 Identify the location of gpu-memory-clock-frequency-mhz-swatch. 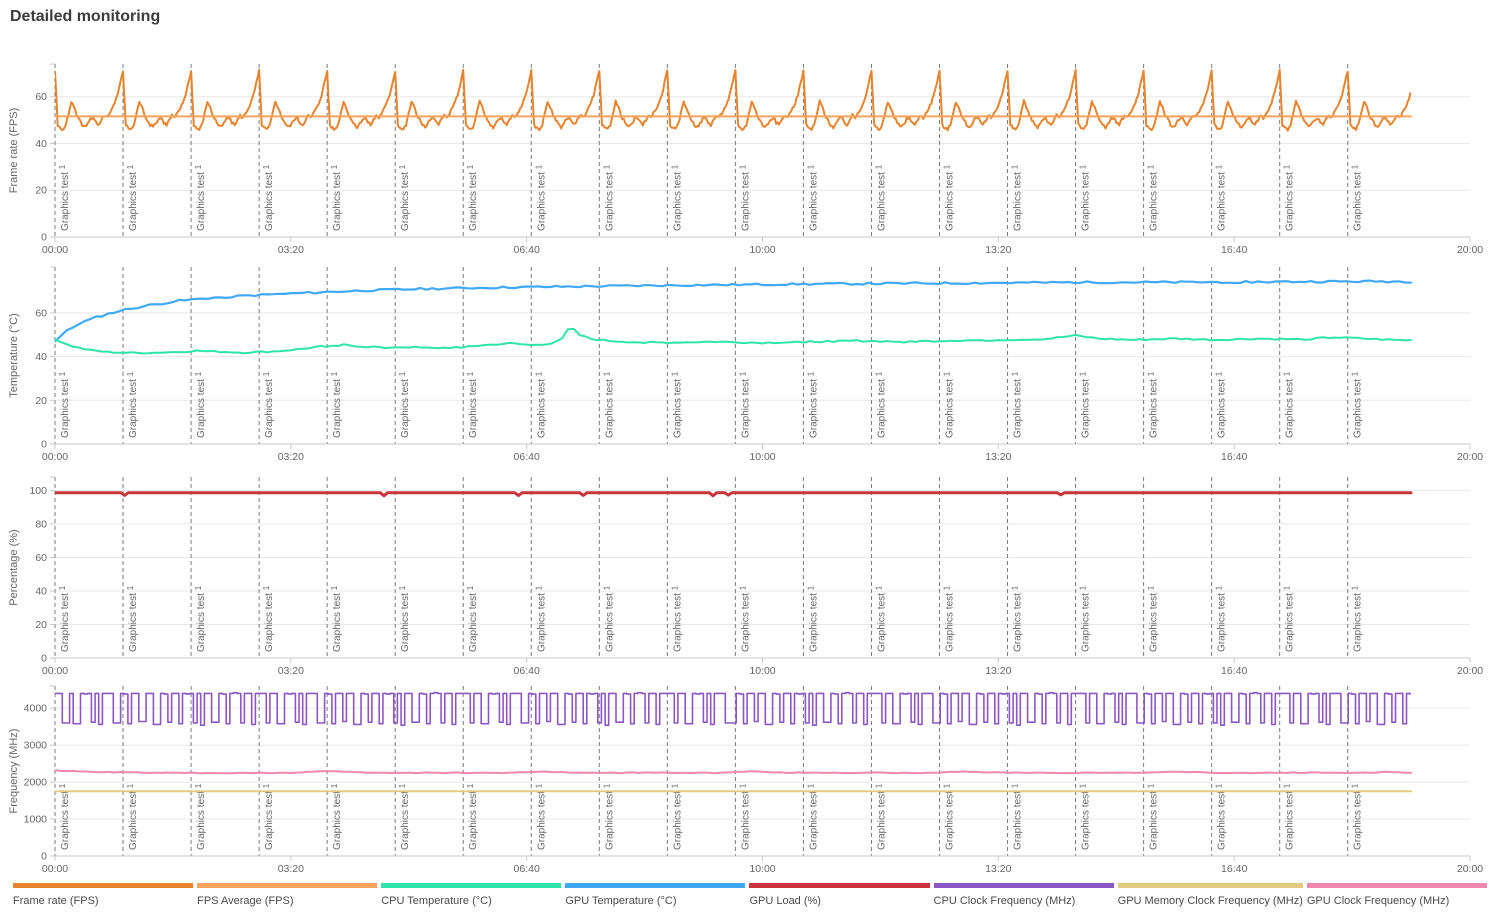
(1210, 885).